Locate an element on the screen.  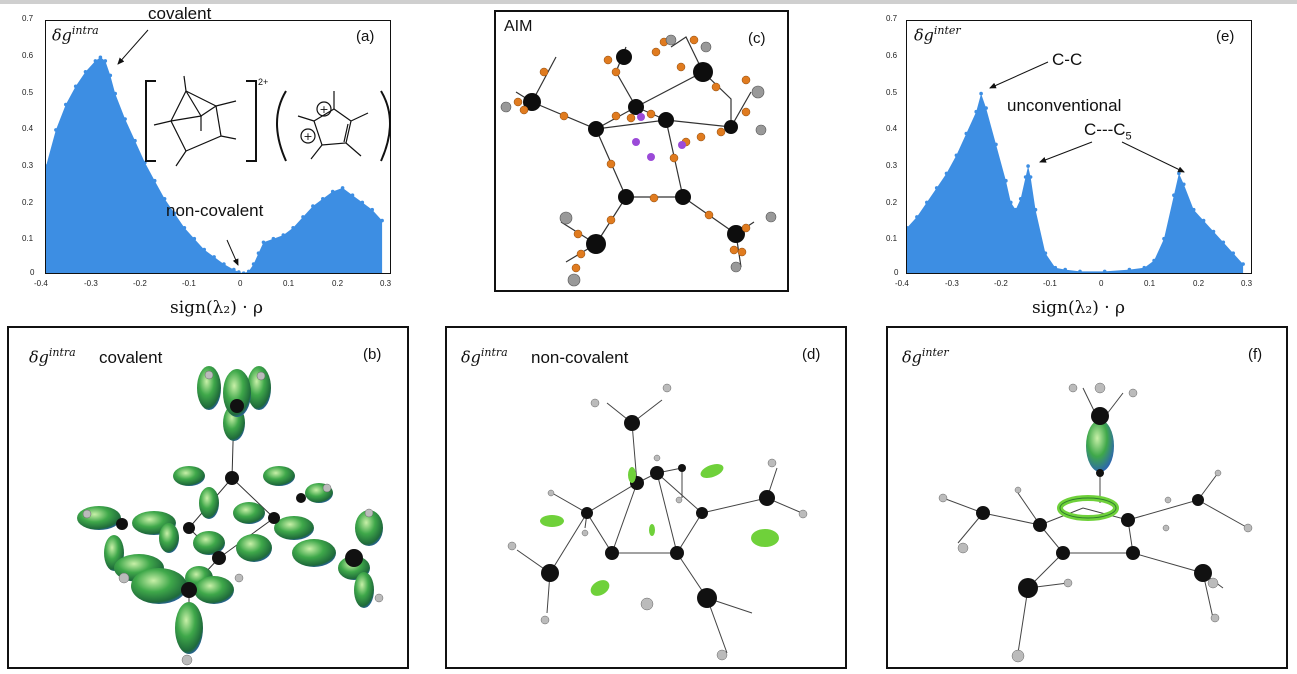
e-label-cc5: C---C5 is located at coordinates (1108, 131).